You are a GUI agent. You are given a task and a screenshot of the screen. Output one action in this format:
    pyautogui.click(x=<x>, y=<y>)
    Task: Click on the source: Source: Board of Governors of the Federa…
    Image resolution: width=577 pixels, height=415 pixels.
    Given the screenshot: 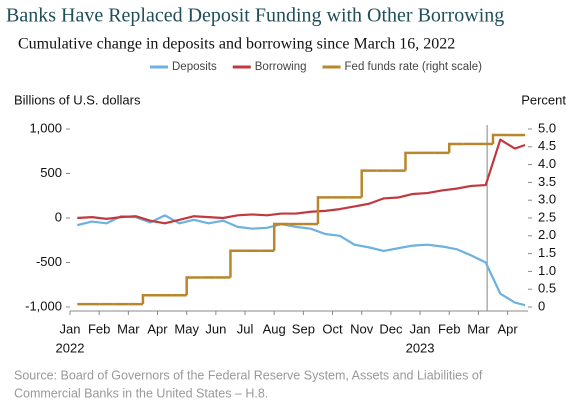 What is the action you would take?
    pyautogui.click(x=248, y=375)
    